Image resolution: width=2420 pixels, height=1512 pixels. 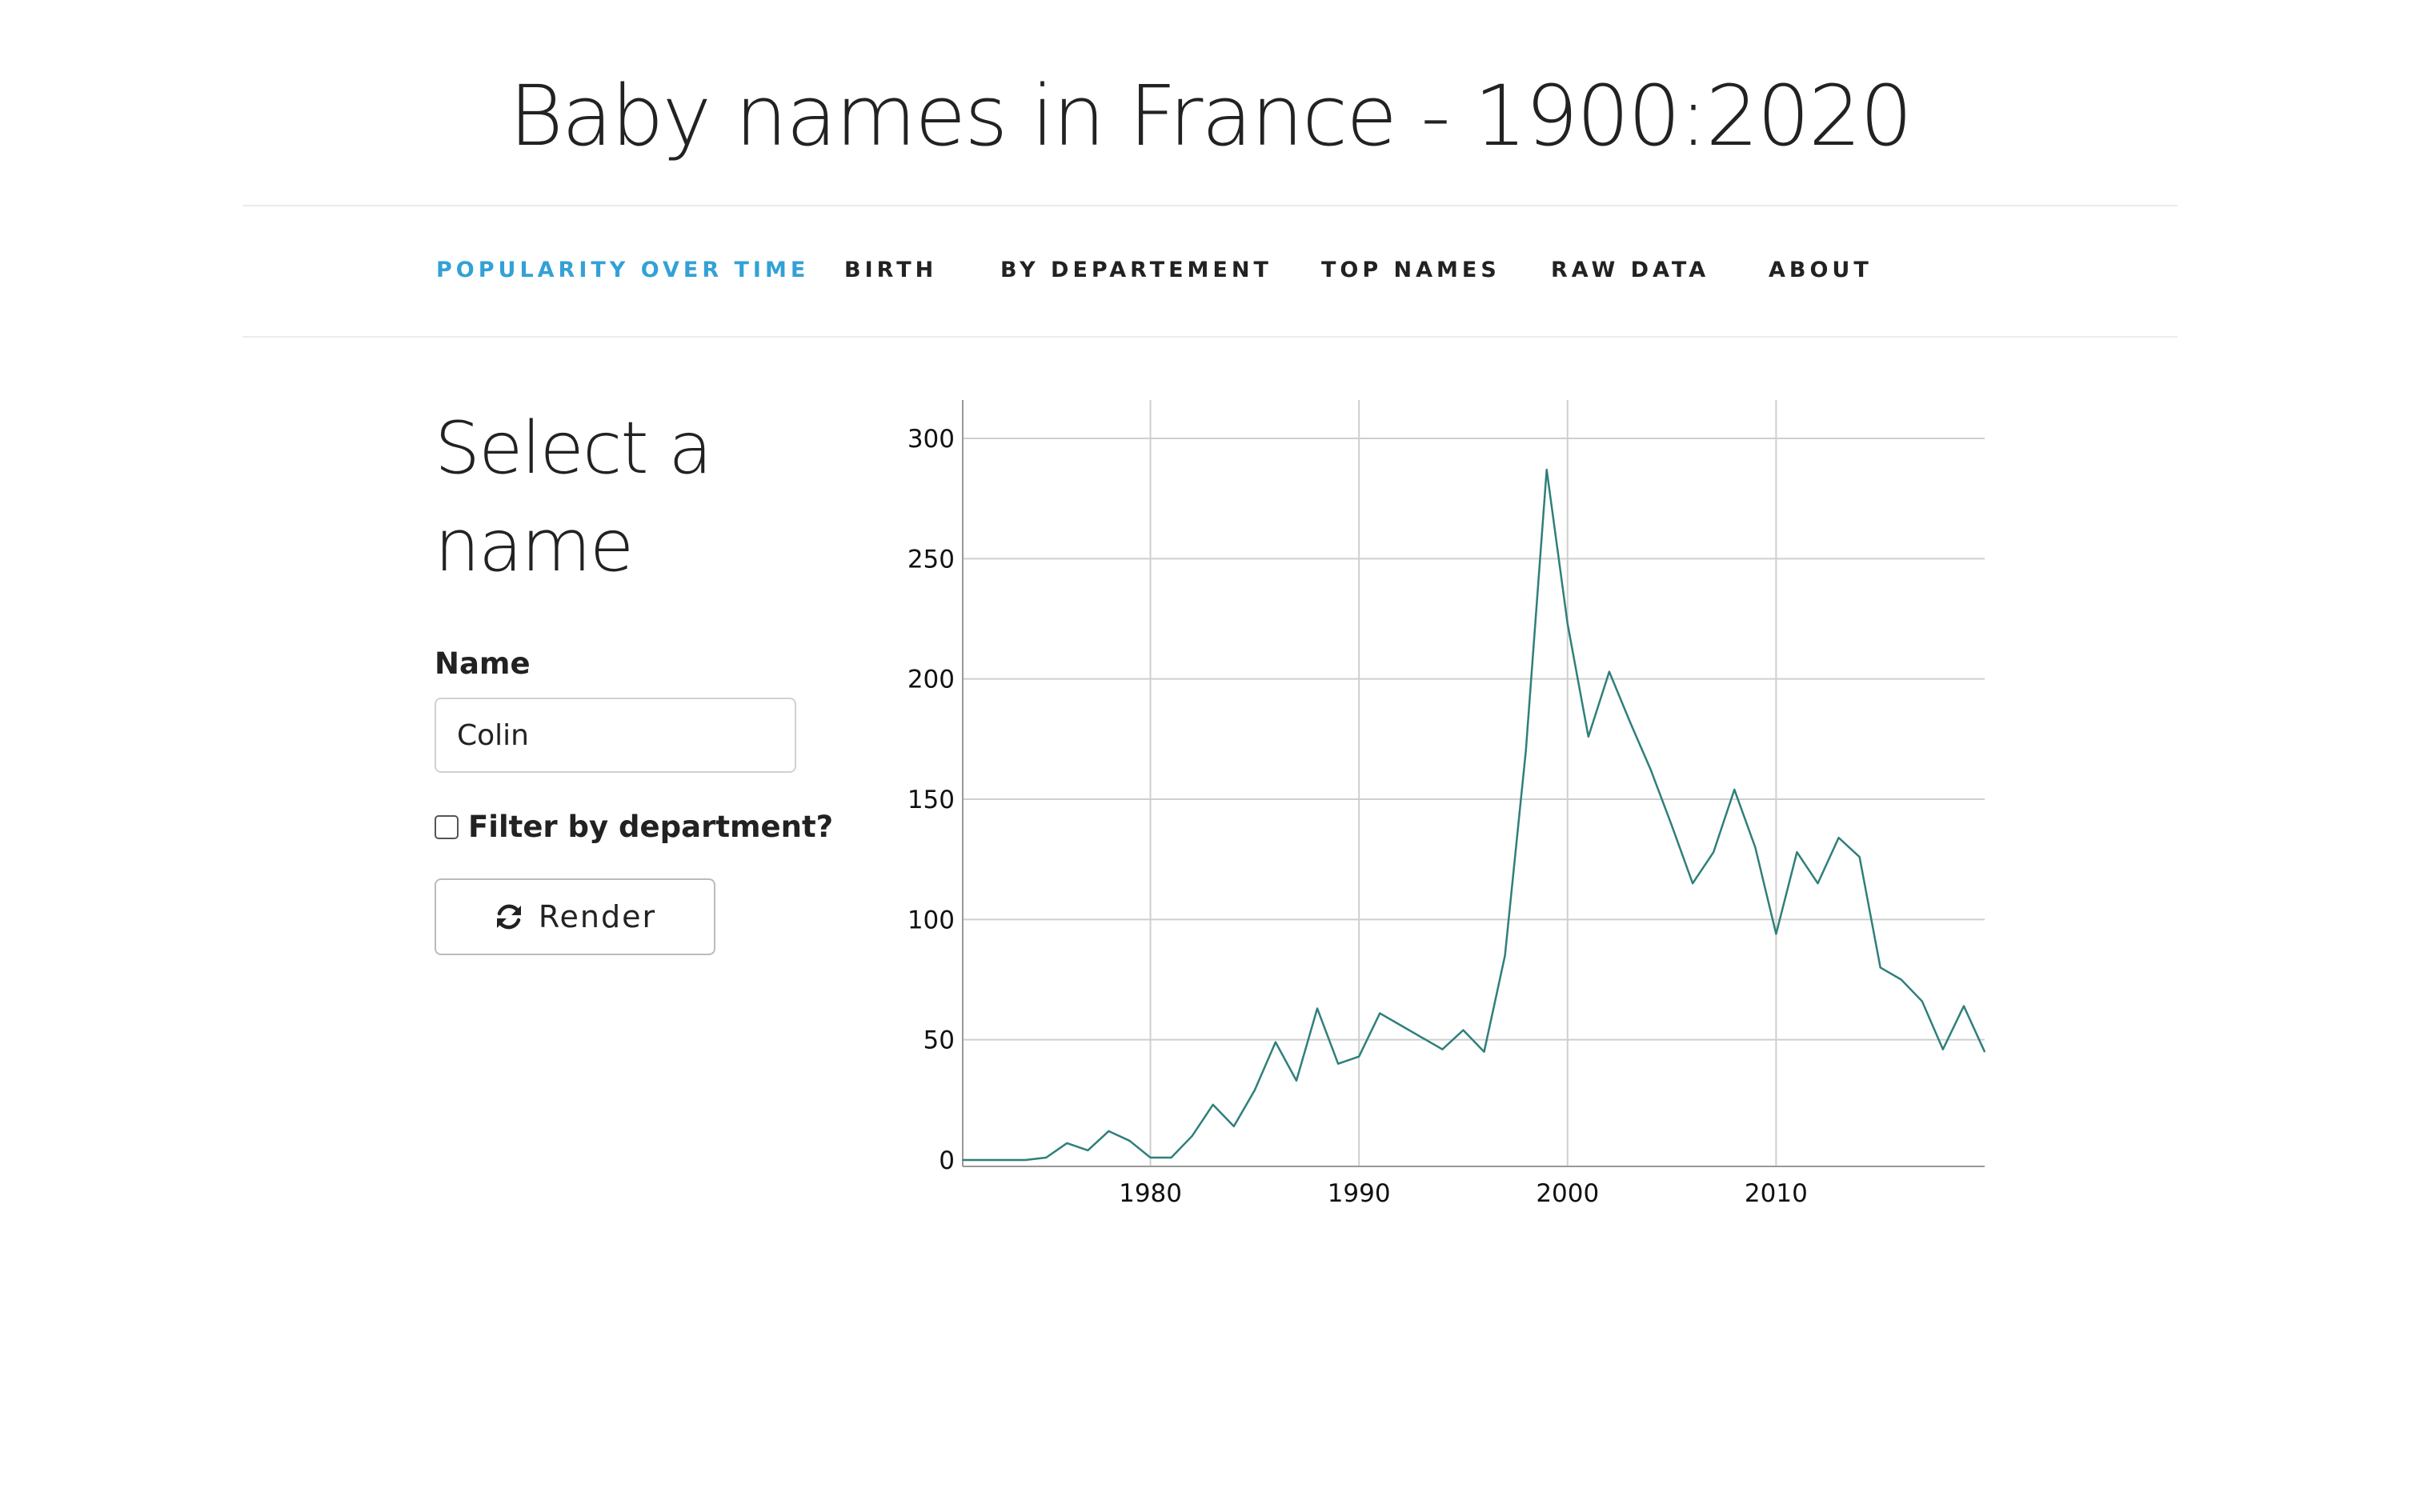 I want to click on filter-row: Filter by department?, so click(x=634, y=827).